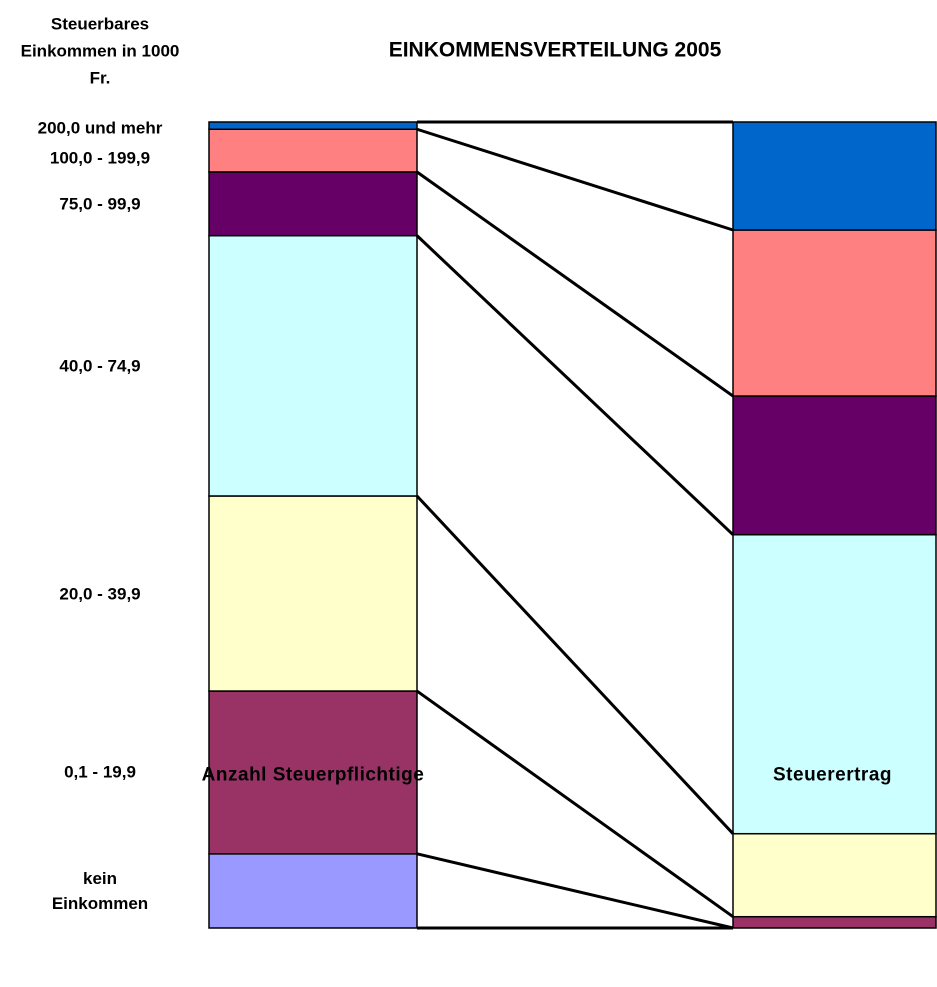 This screenshot has width=937, height=987. I want to click on x-tick-label: Steuerertrag, so click(832, 775).